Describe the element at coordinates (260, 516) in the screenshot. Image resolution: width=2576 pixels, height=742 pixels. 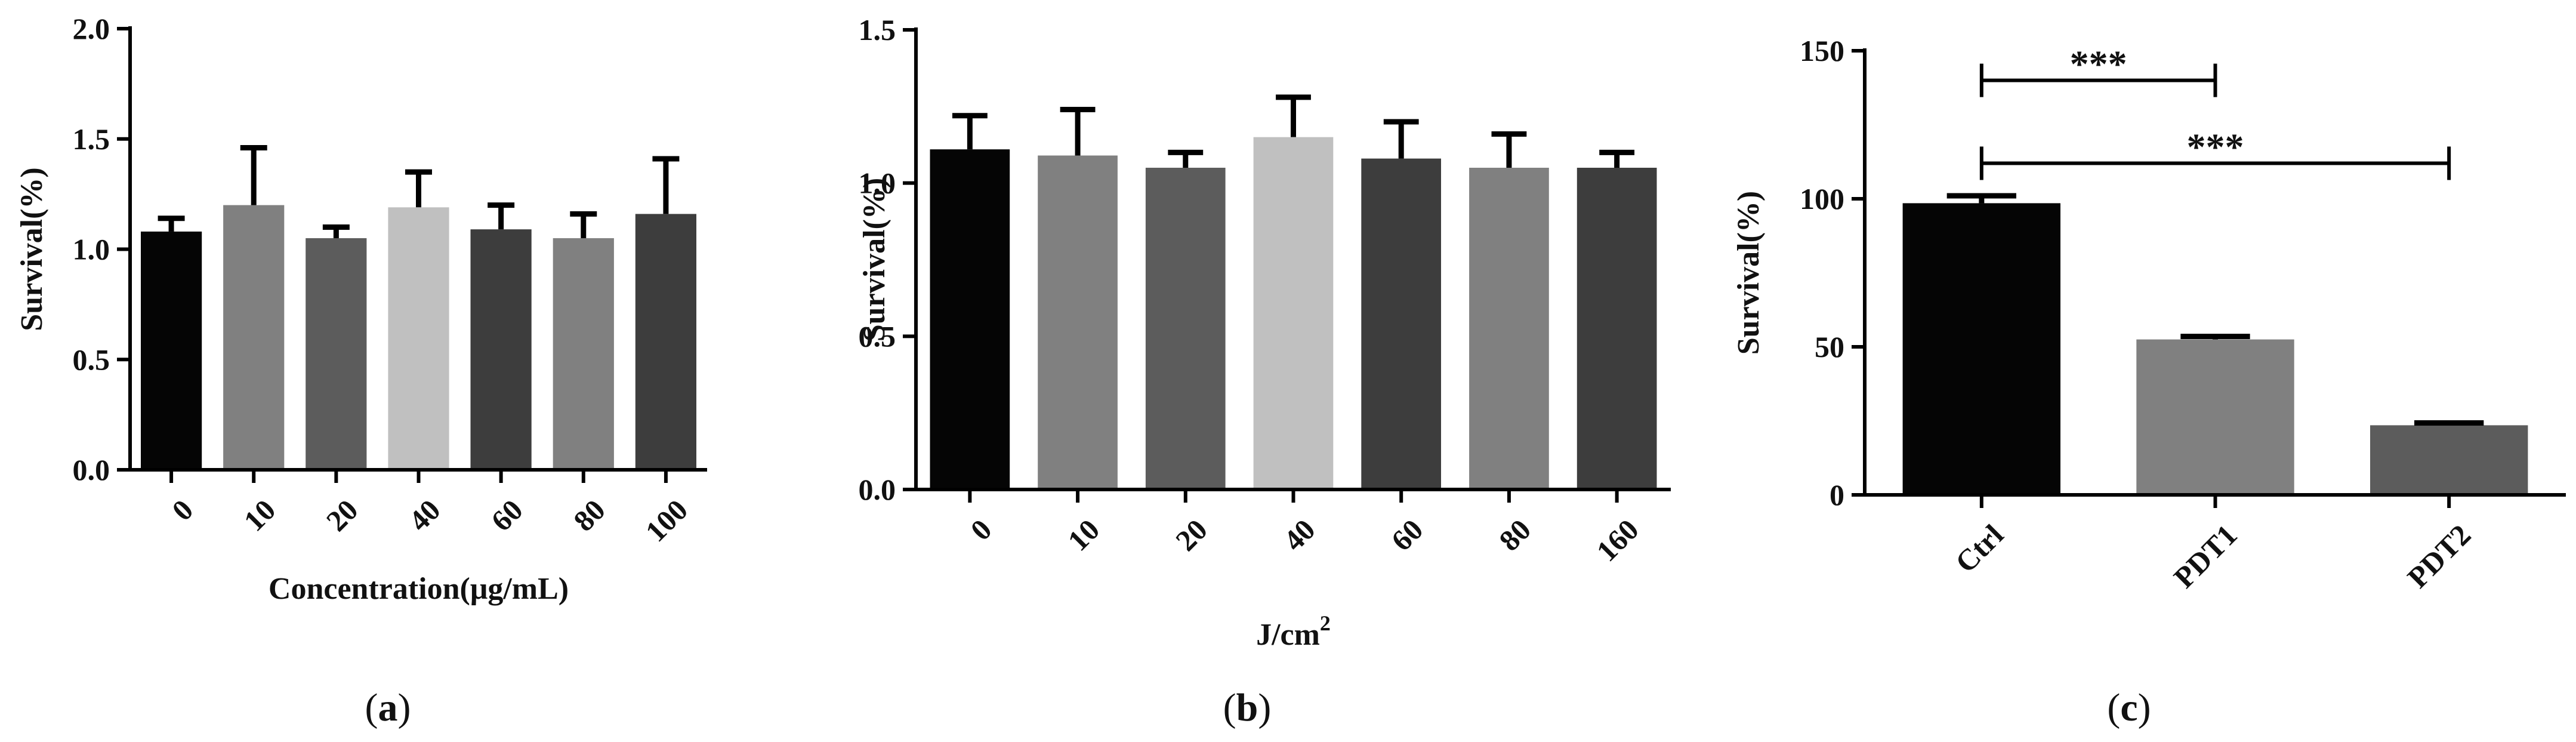
I see `chart-a-x-tick-label: 10` at that location.